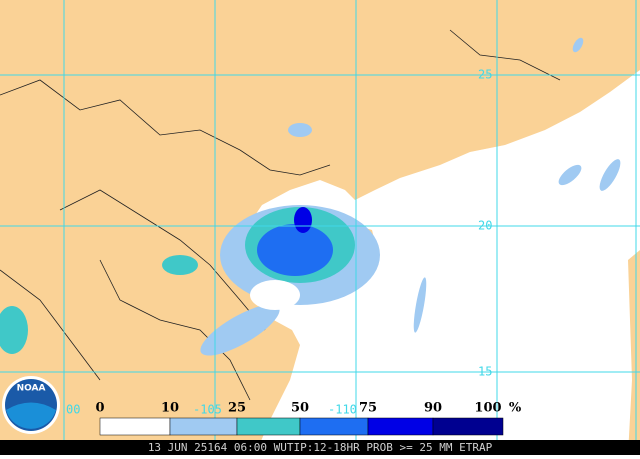 This screenshot has width=640, height=459. What do you see at coordinates (170, 408) in the screenshot?
I see `legend-label: 10` at bounding box center [170, 408].